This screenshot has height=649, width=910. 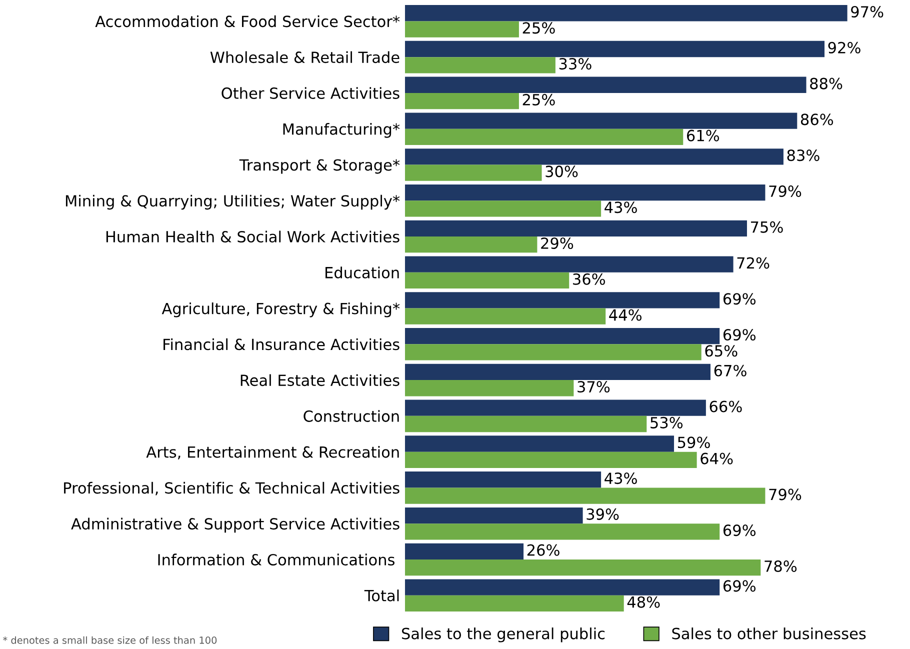 I want to click on y-tick-label: Total, so click(x=381, y=596).